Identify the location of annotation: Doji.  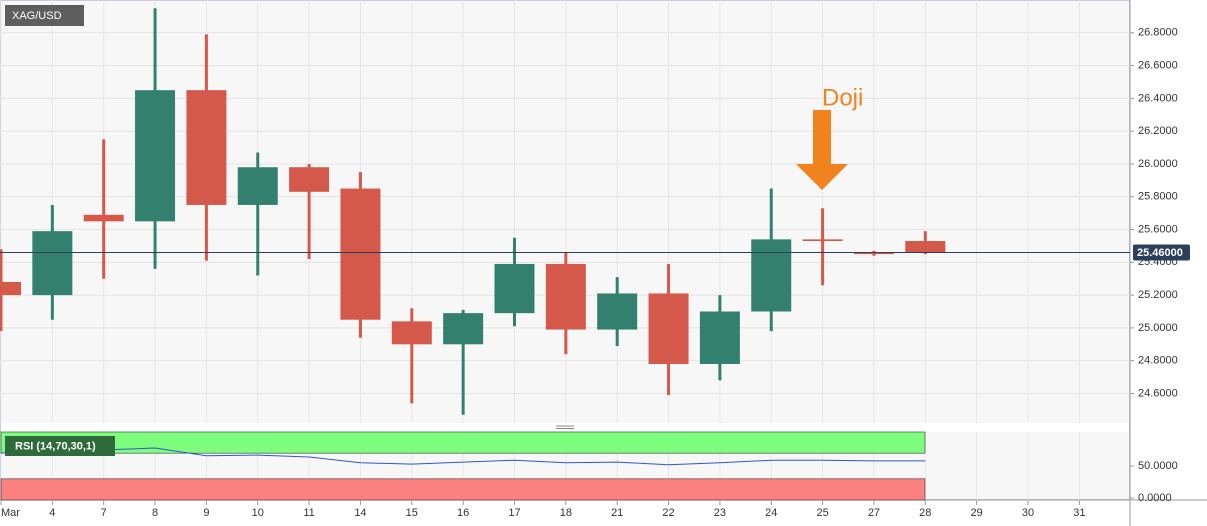
(842, 97).